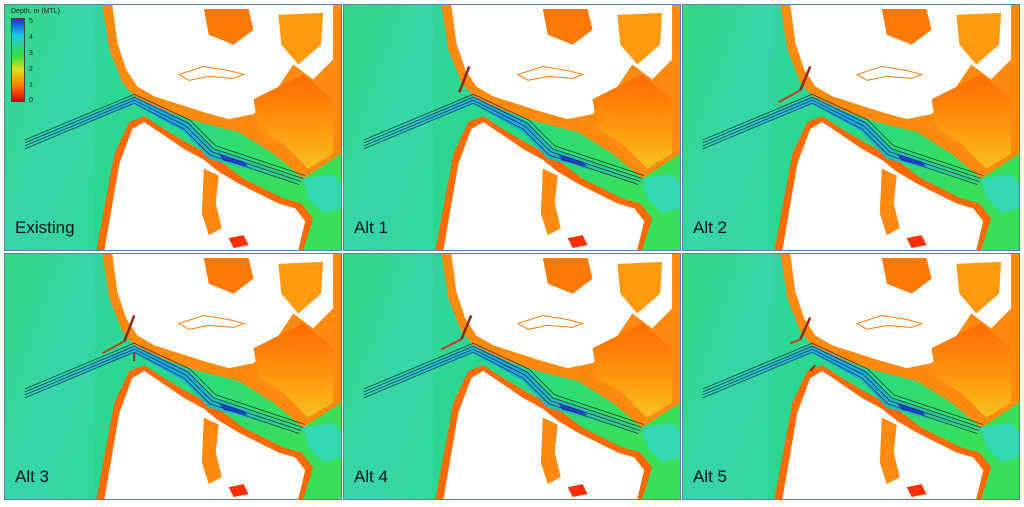 The image size is (1024, 507). Describe the element at coordinates (45, 227) in the screenshot. I see `panel-label: Existing` at that location.